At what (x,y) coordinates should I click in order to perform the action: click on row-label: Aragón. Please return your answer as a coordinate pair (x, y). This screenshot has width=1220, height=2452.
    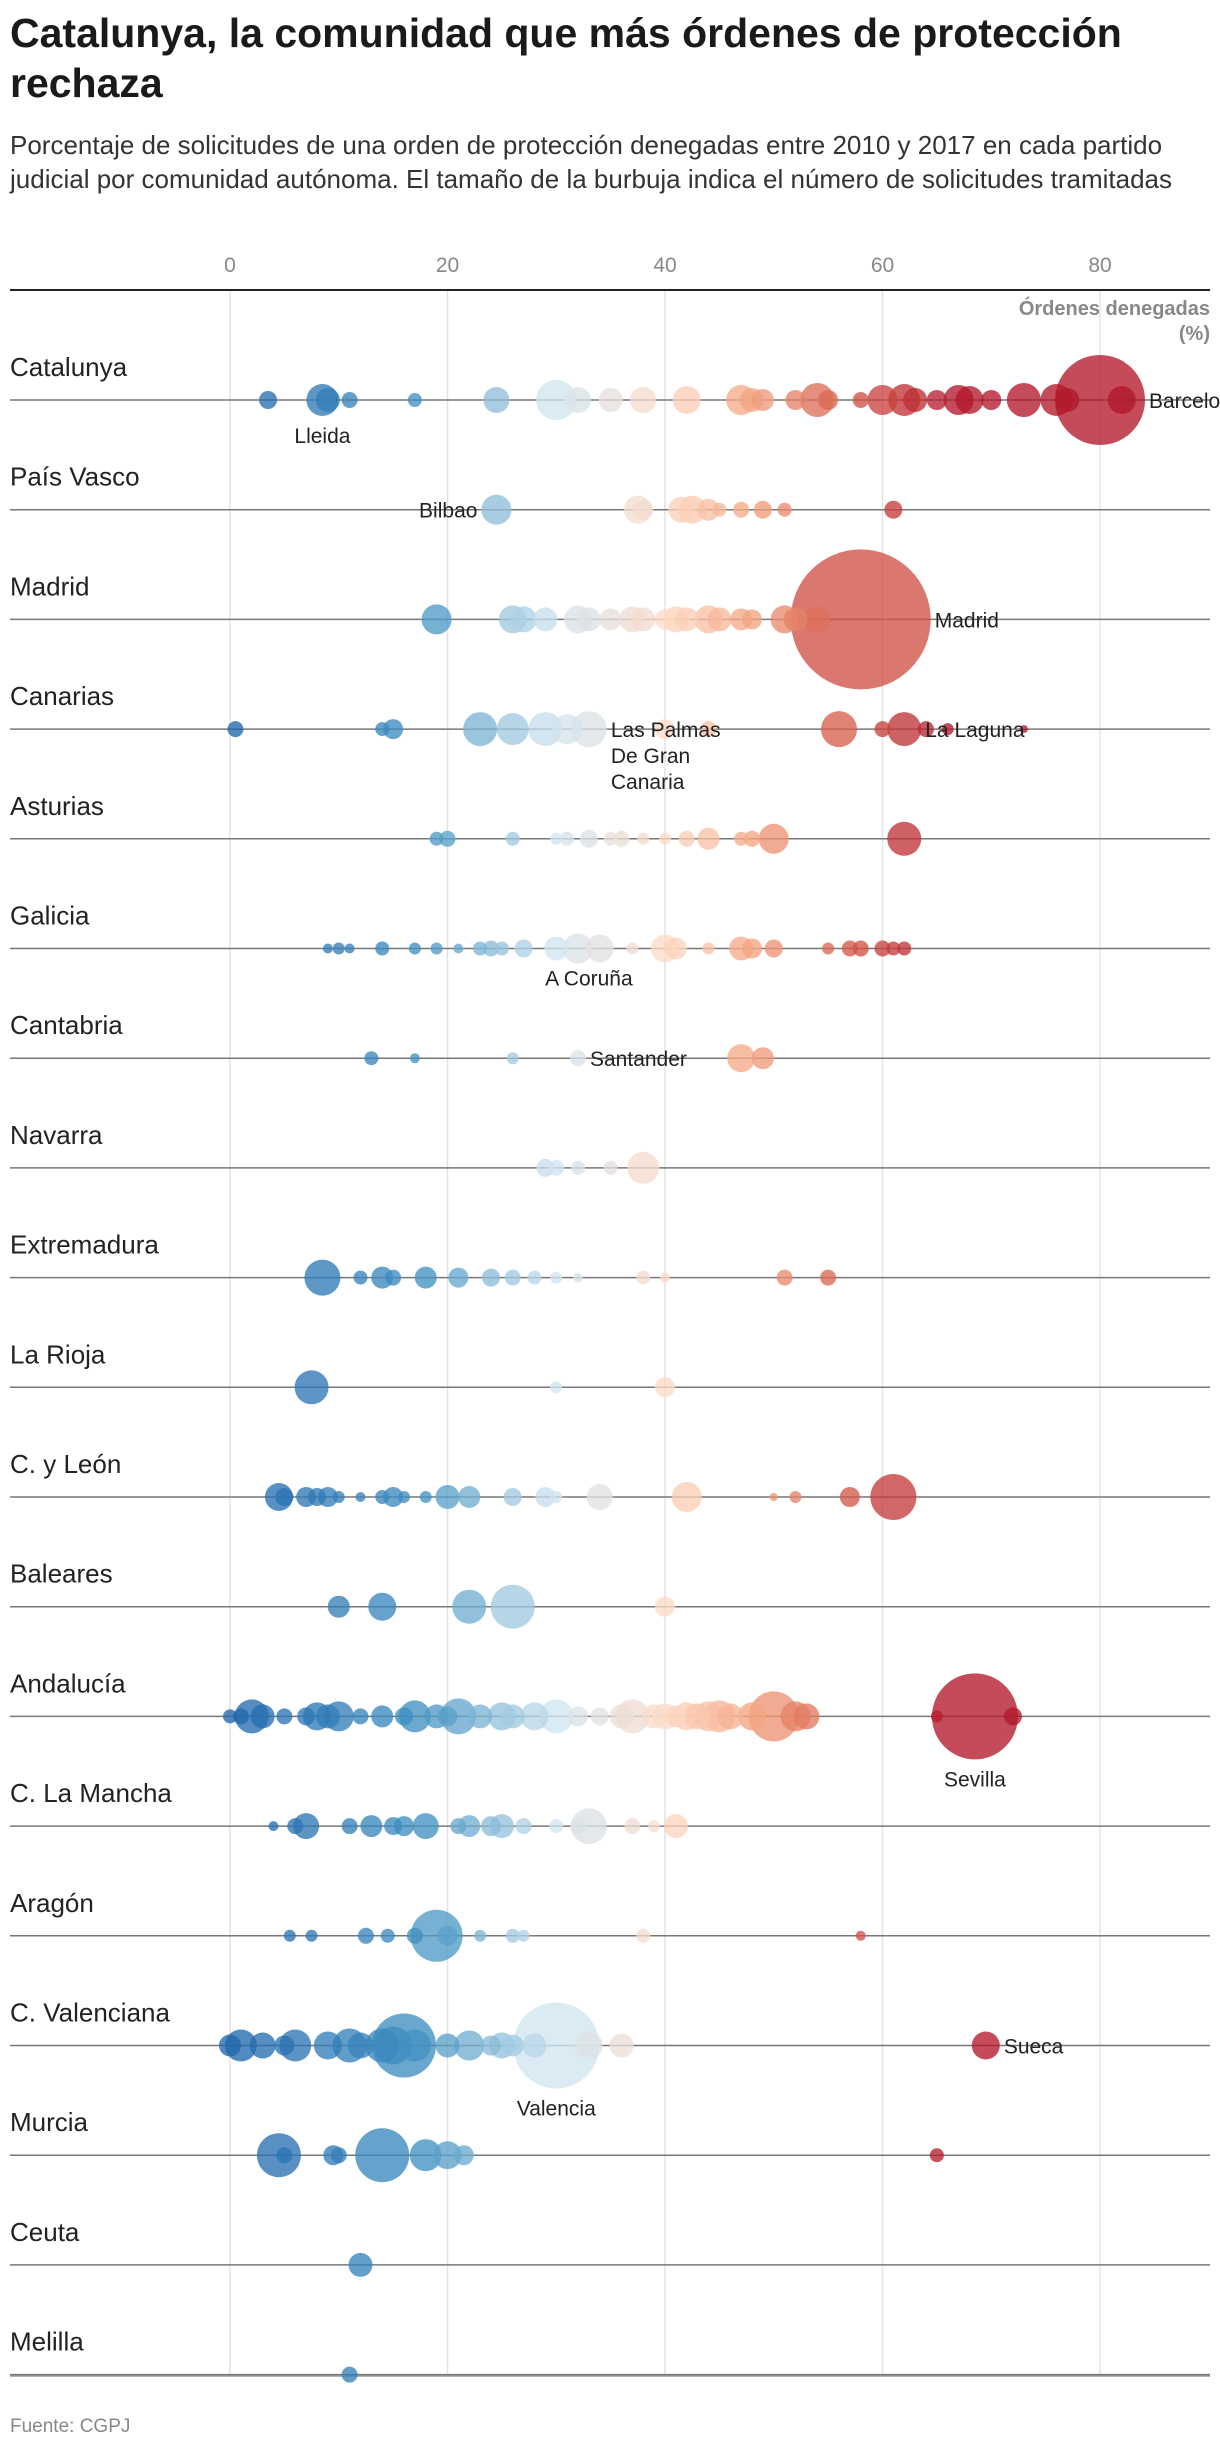
    Looking at the image, I should click on (52, 1903).